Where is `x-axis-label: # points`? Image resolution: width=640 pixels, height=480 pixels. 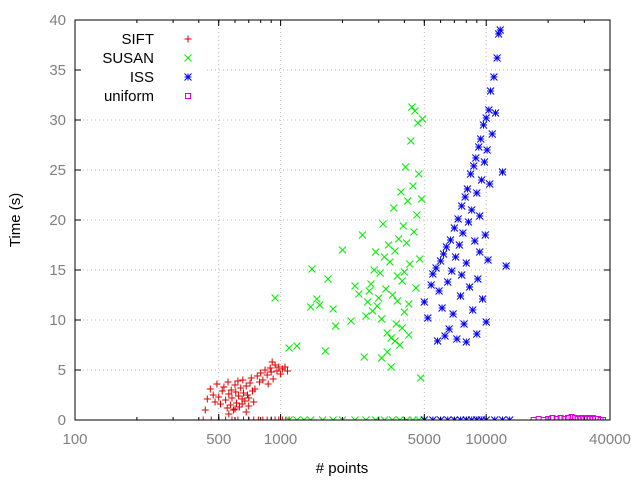
x-axis-label: # points is located at coordinates (342, 468).